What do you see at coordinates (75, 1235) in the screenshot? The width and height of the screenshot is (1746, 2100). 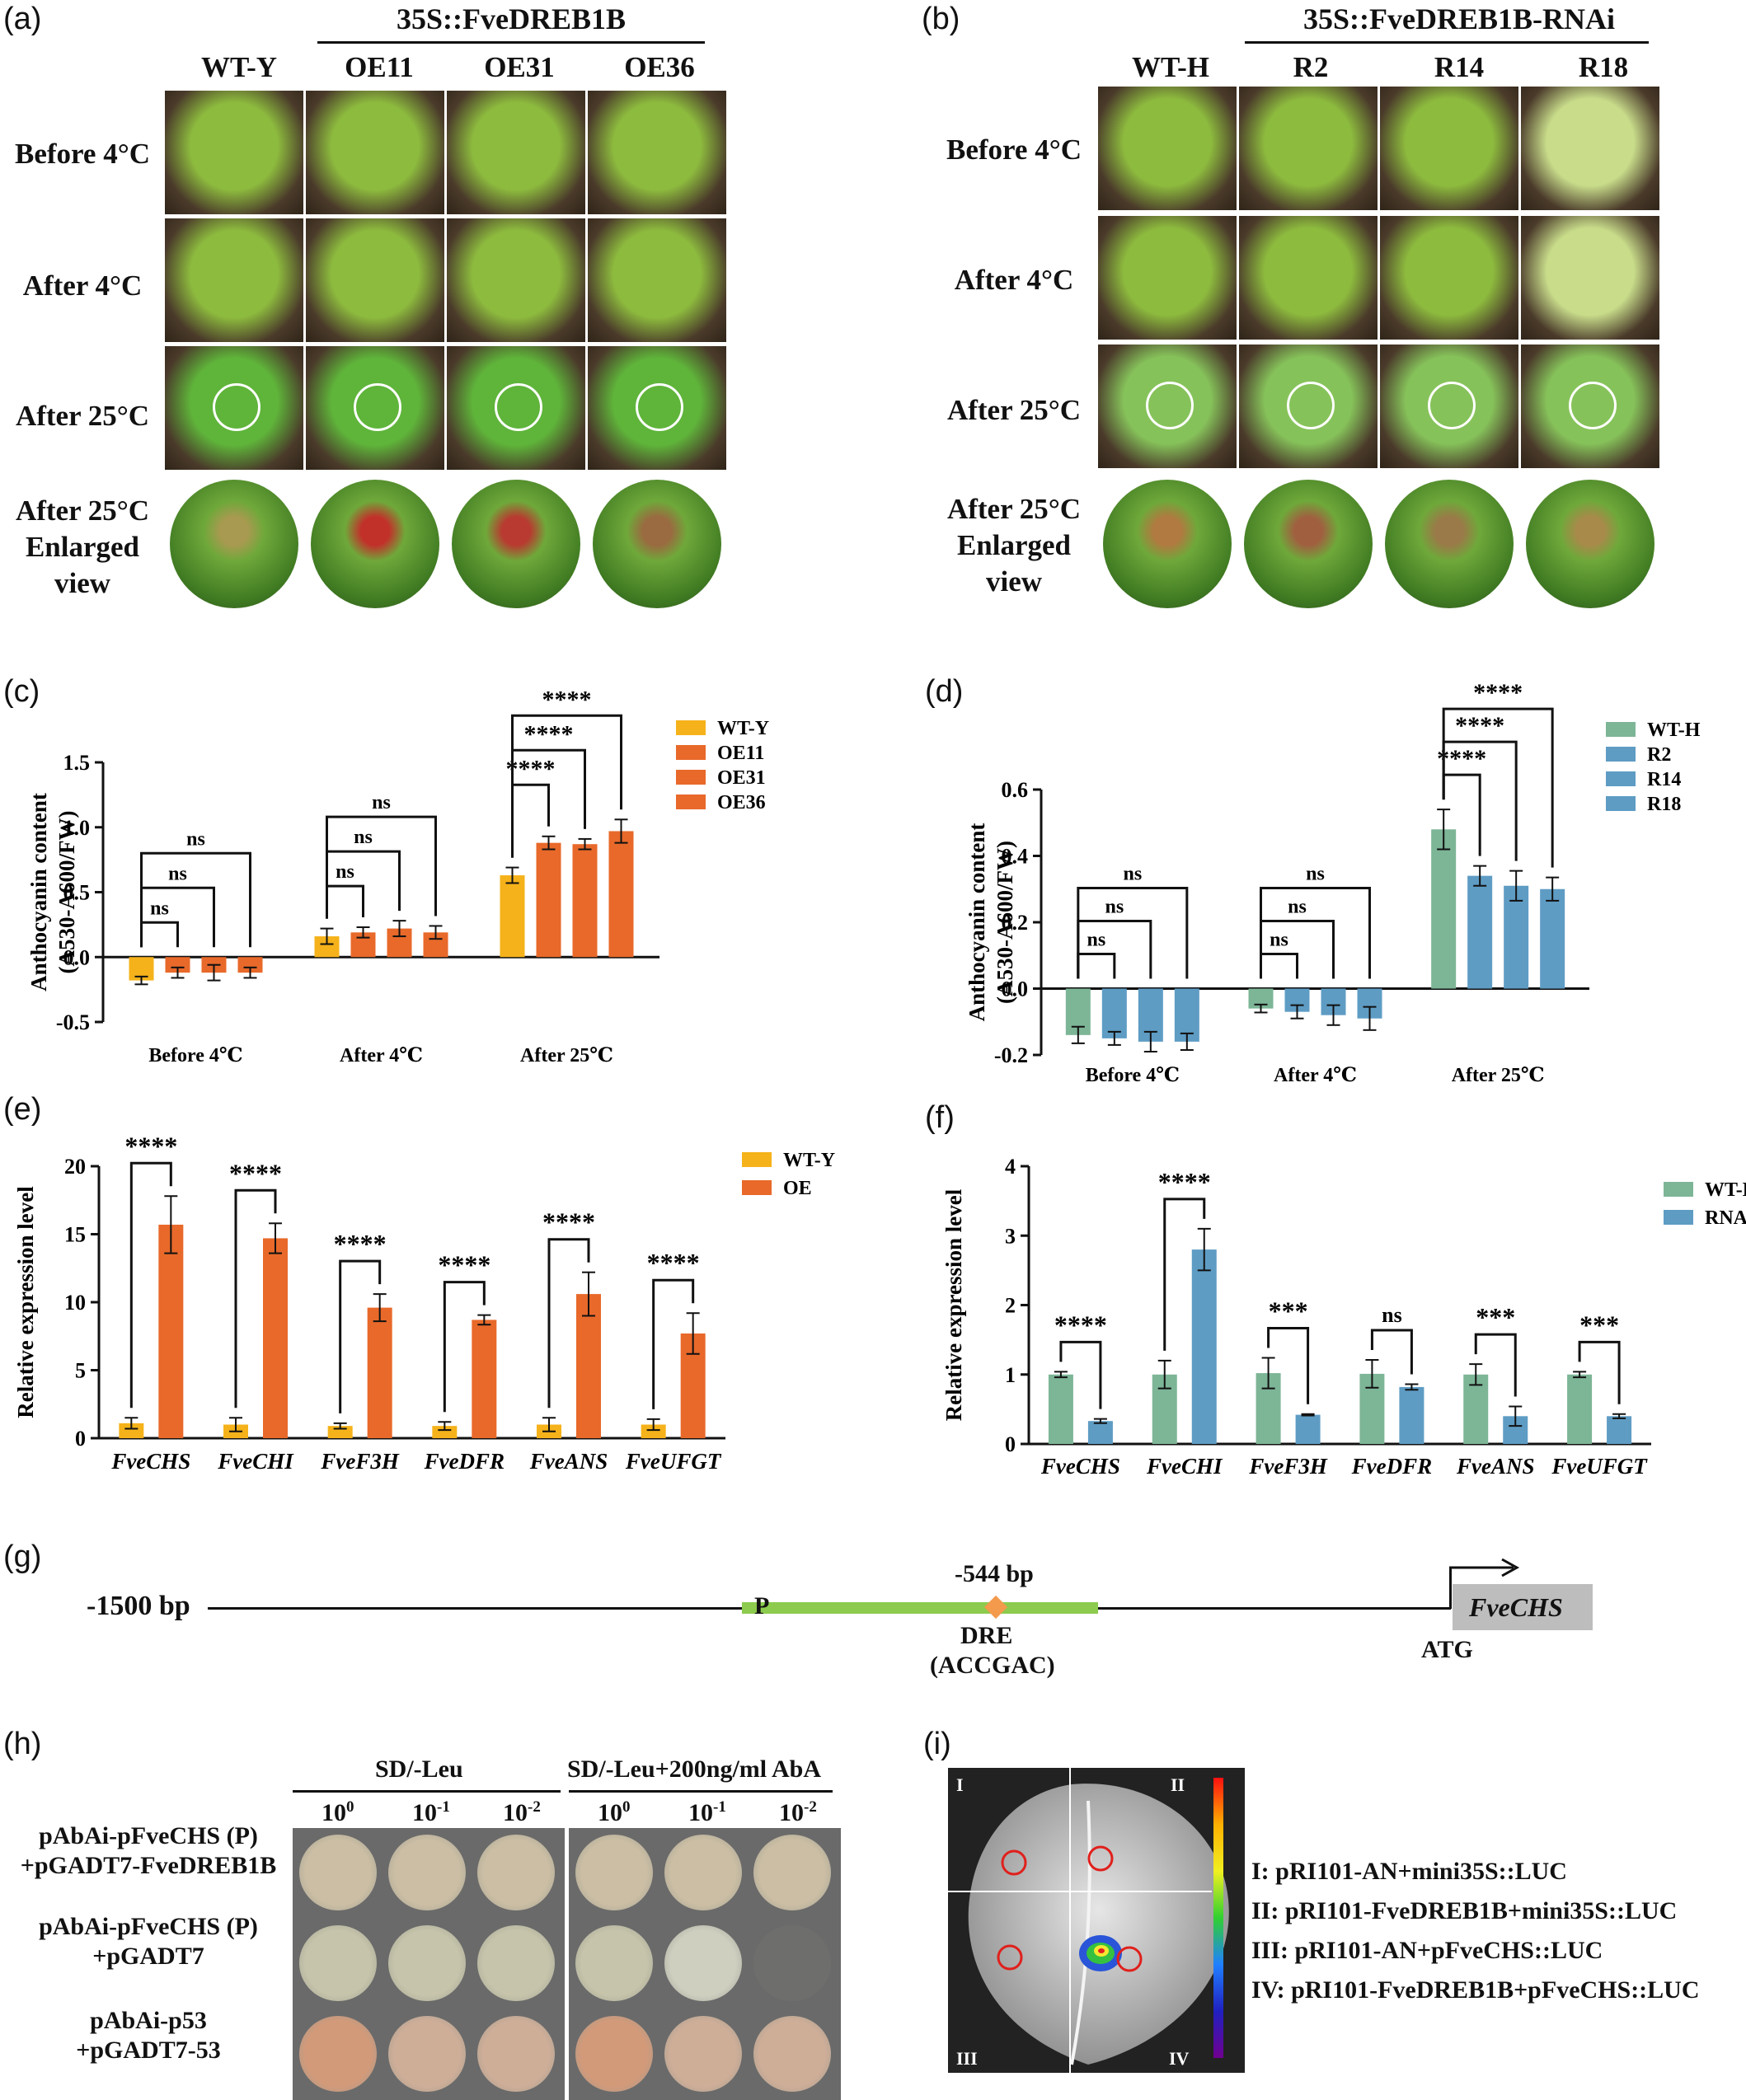 I see `chart-e-ytick-label: 15` at bounding box center [75, 1235].